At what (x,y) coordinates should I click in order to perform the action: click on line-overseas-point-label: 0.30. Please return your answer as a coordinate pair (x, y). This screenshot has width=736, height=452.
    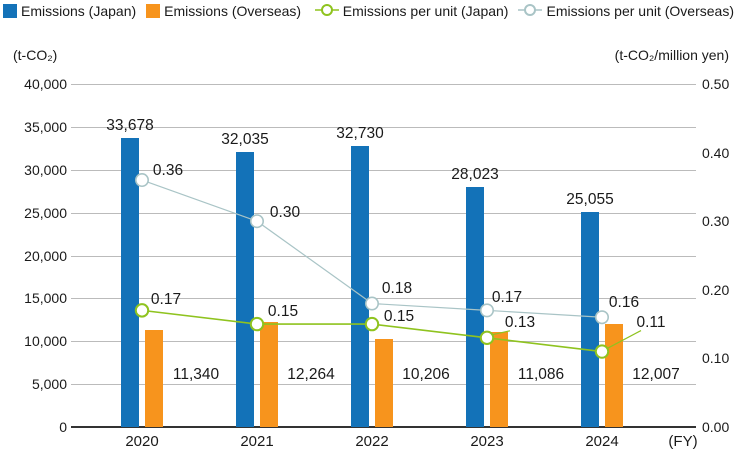
    Looking at the image, I should click on (285, 213).